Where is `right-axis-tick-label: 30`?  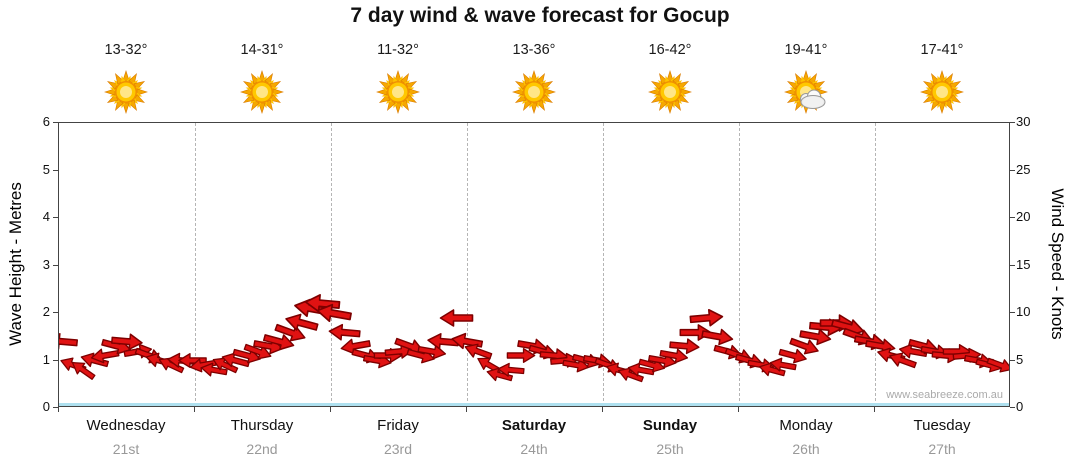
right-axis-tick-label: 30 is located at coordinates (1023, 121).